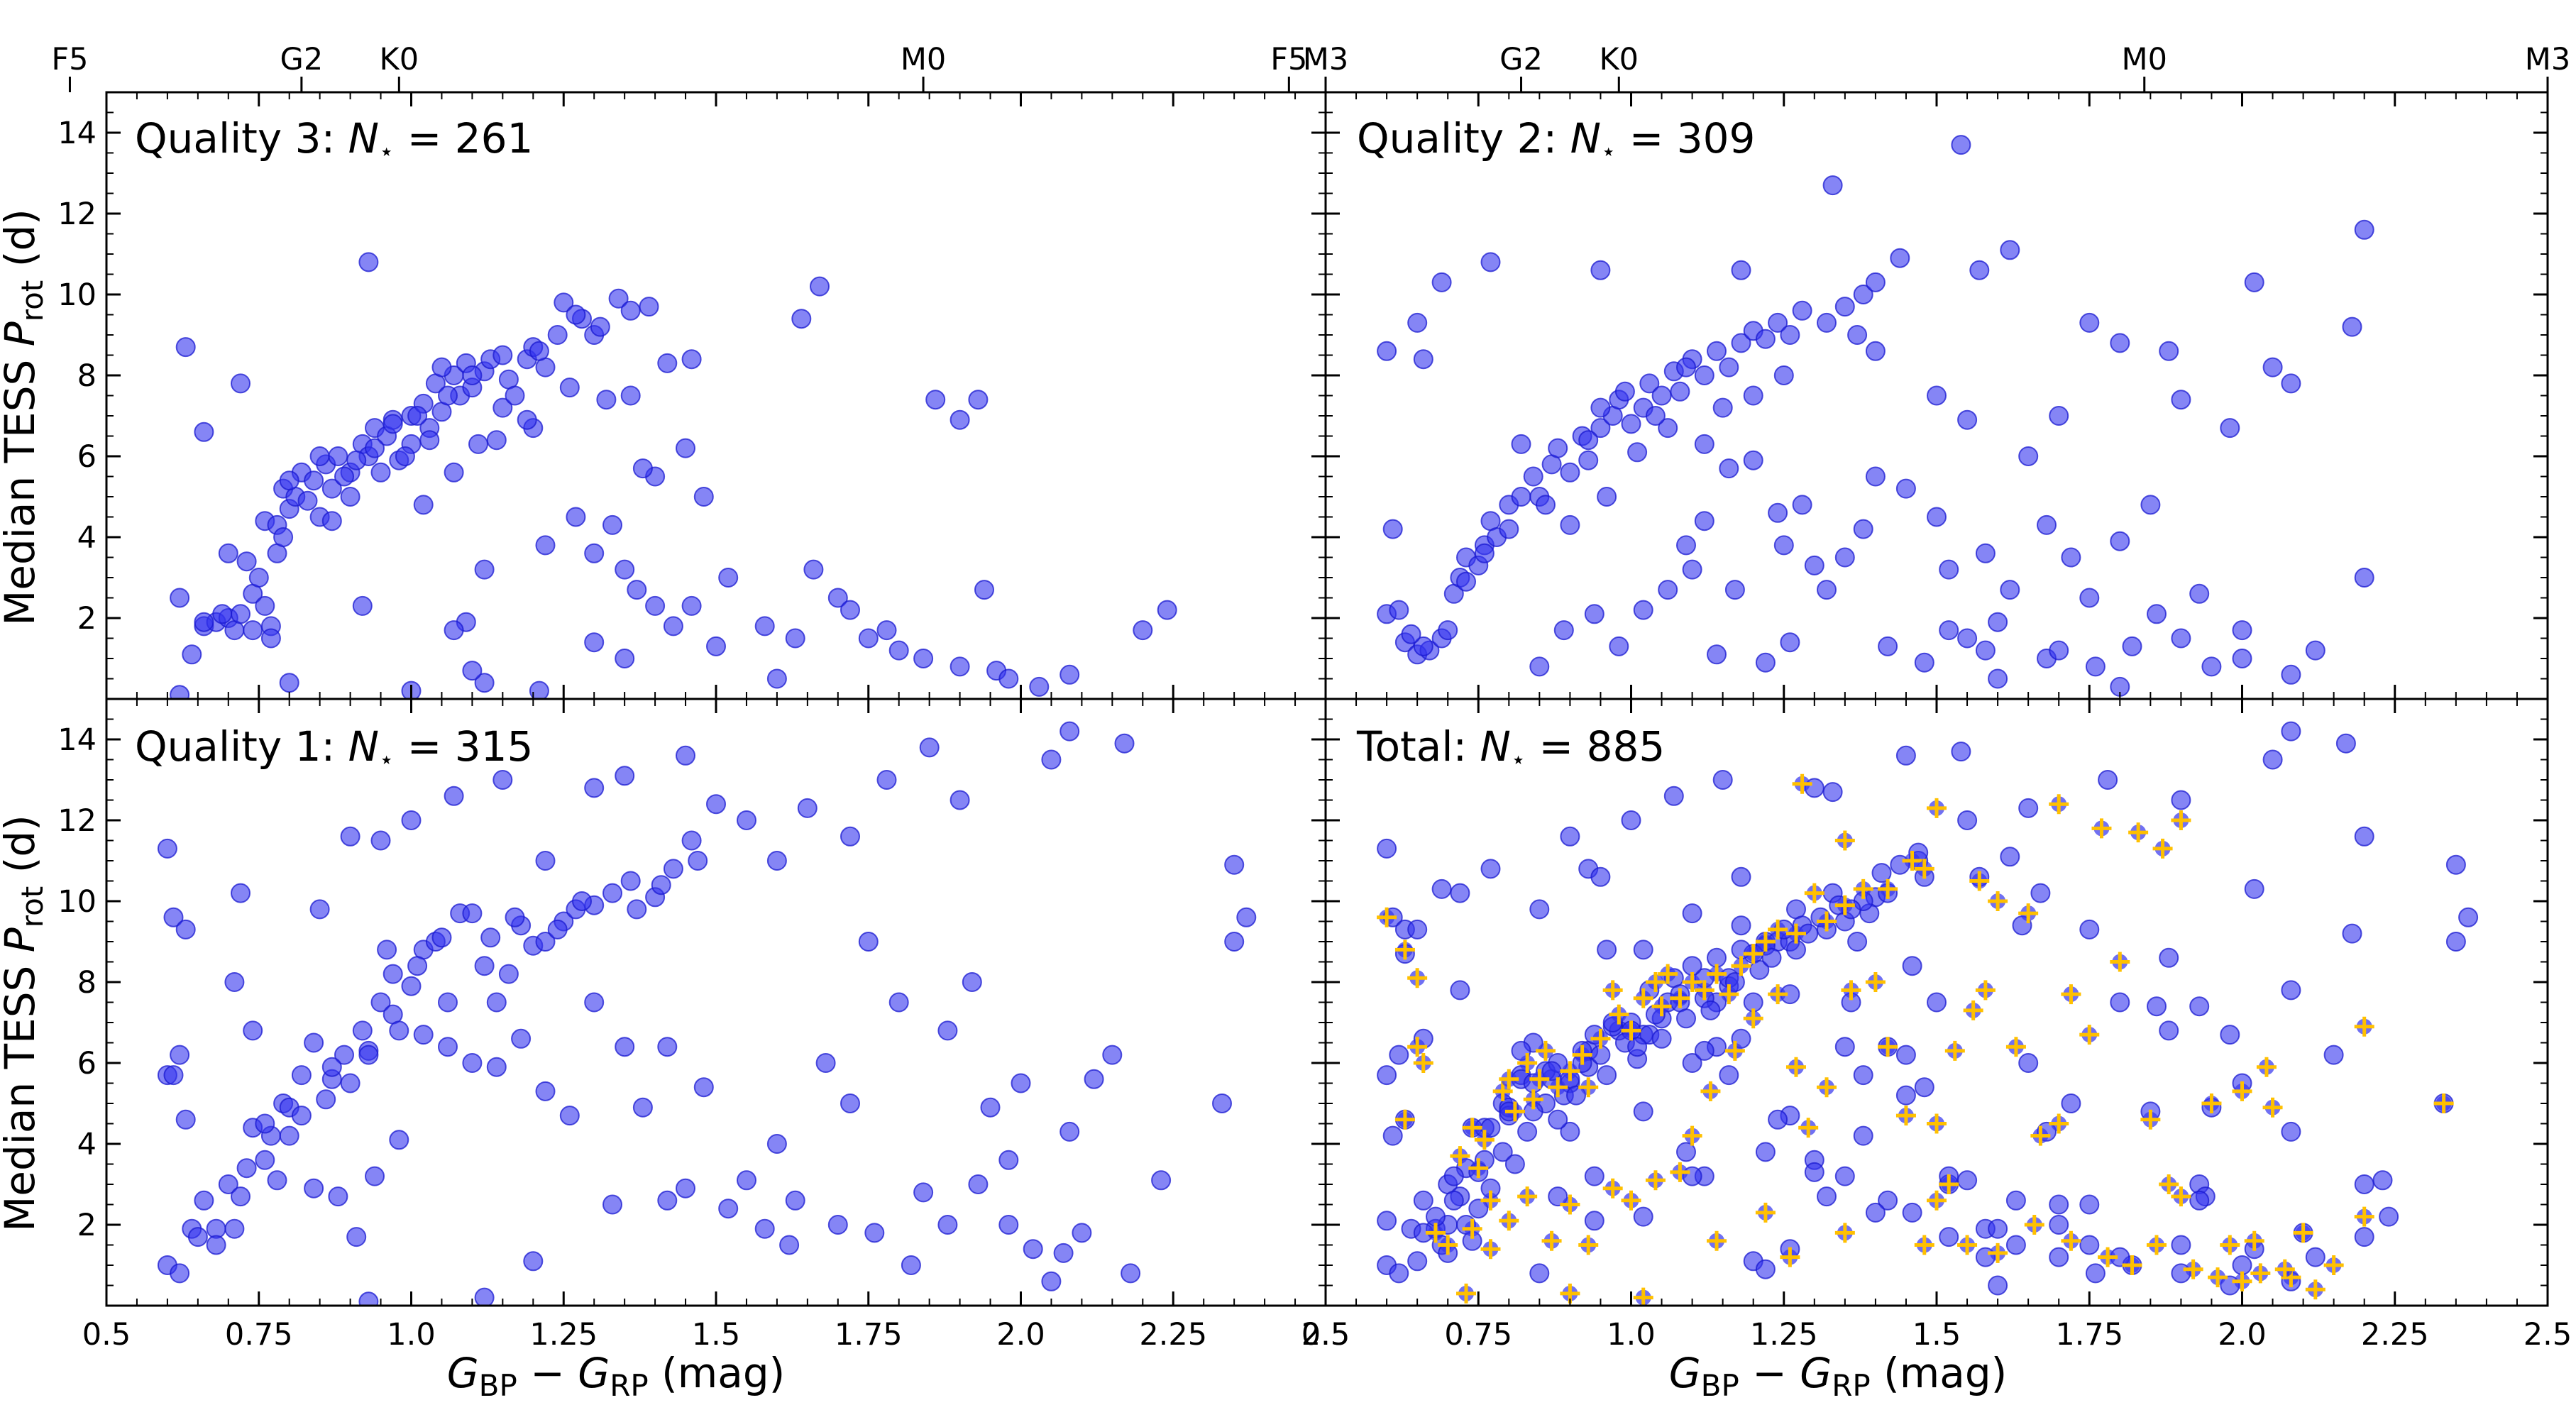 The width and height of the screenshot is (2576, 1405). I want to click on panel-title-quality2: Quality 2: N⋆ = 309, so click(1556, 140).